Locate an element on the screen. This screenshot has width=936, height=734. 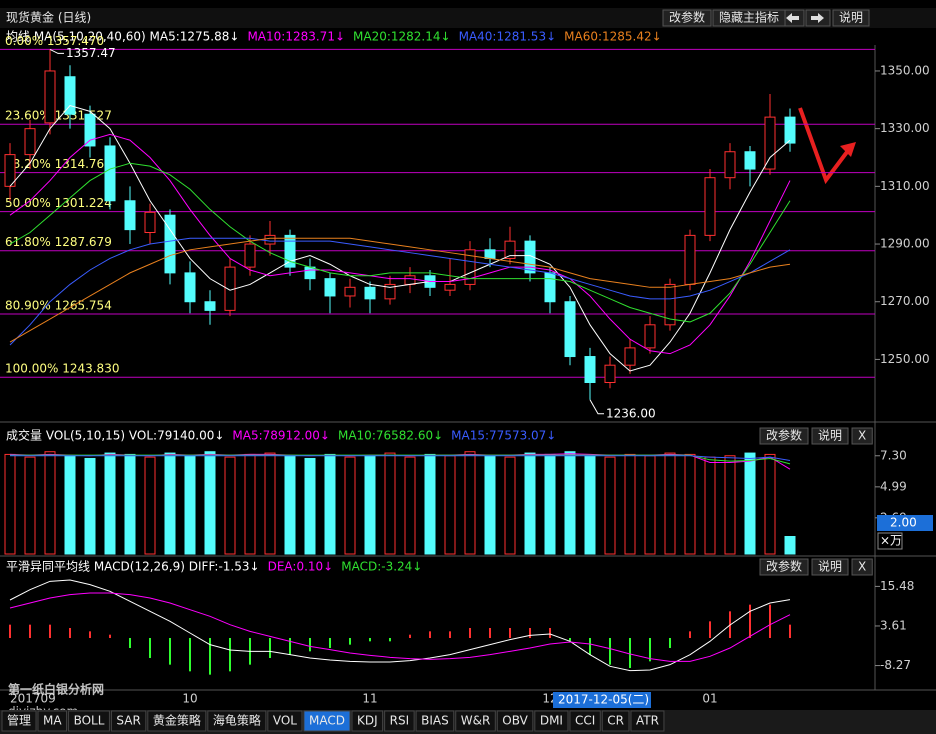
right-arrow-icon is located at coordinates (817, 18).